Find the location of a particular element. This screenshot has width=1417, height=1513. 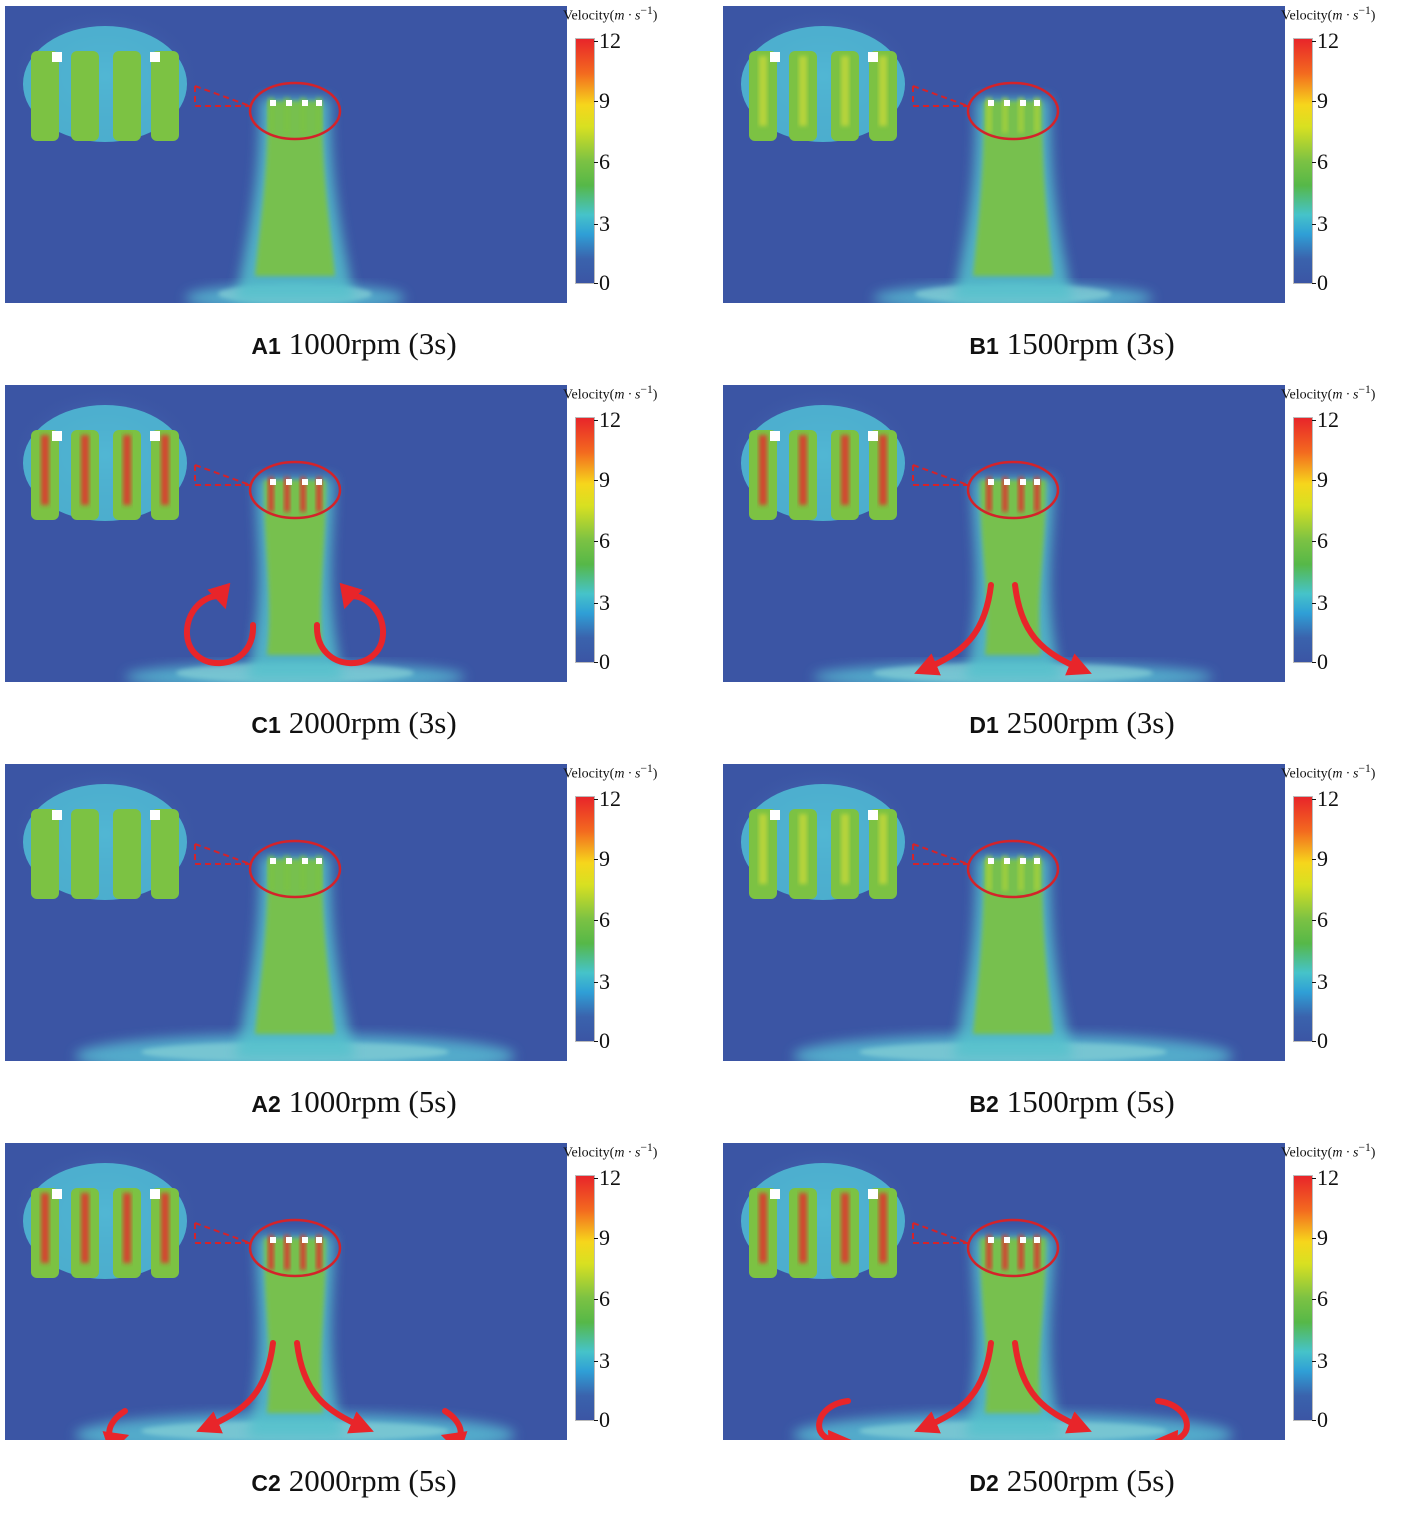

panel-caption: A1 1000rpm (3s) is located at coordinates (354, 344).